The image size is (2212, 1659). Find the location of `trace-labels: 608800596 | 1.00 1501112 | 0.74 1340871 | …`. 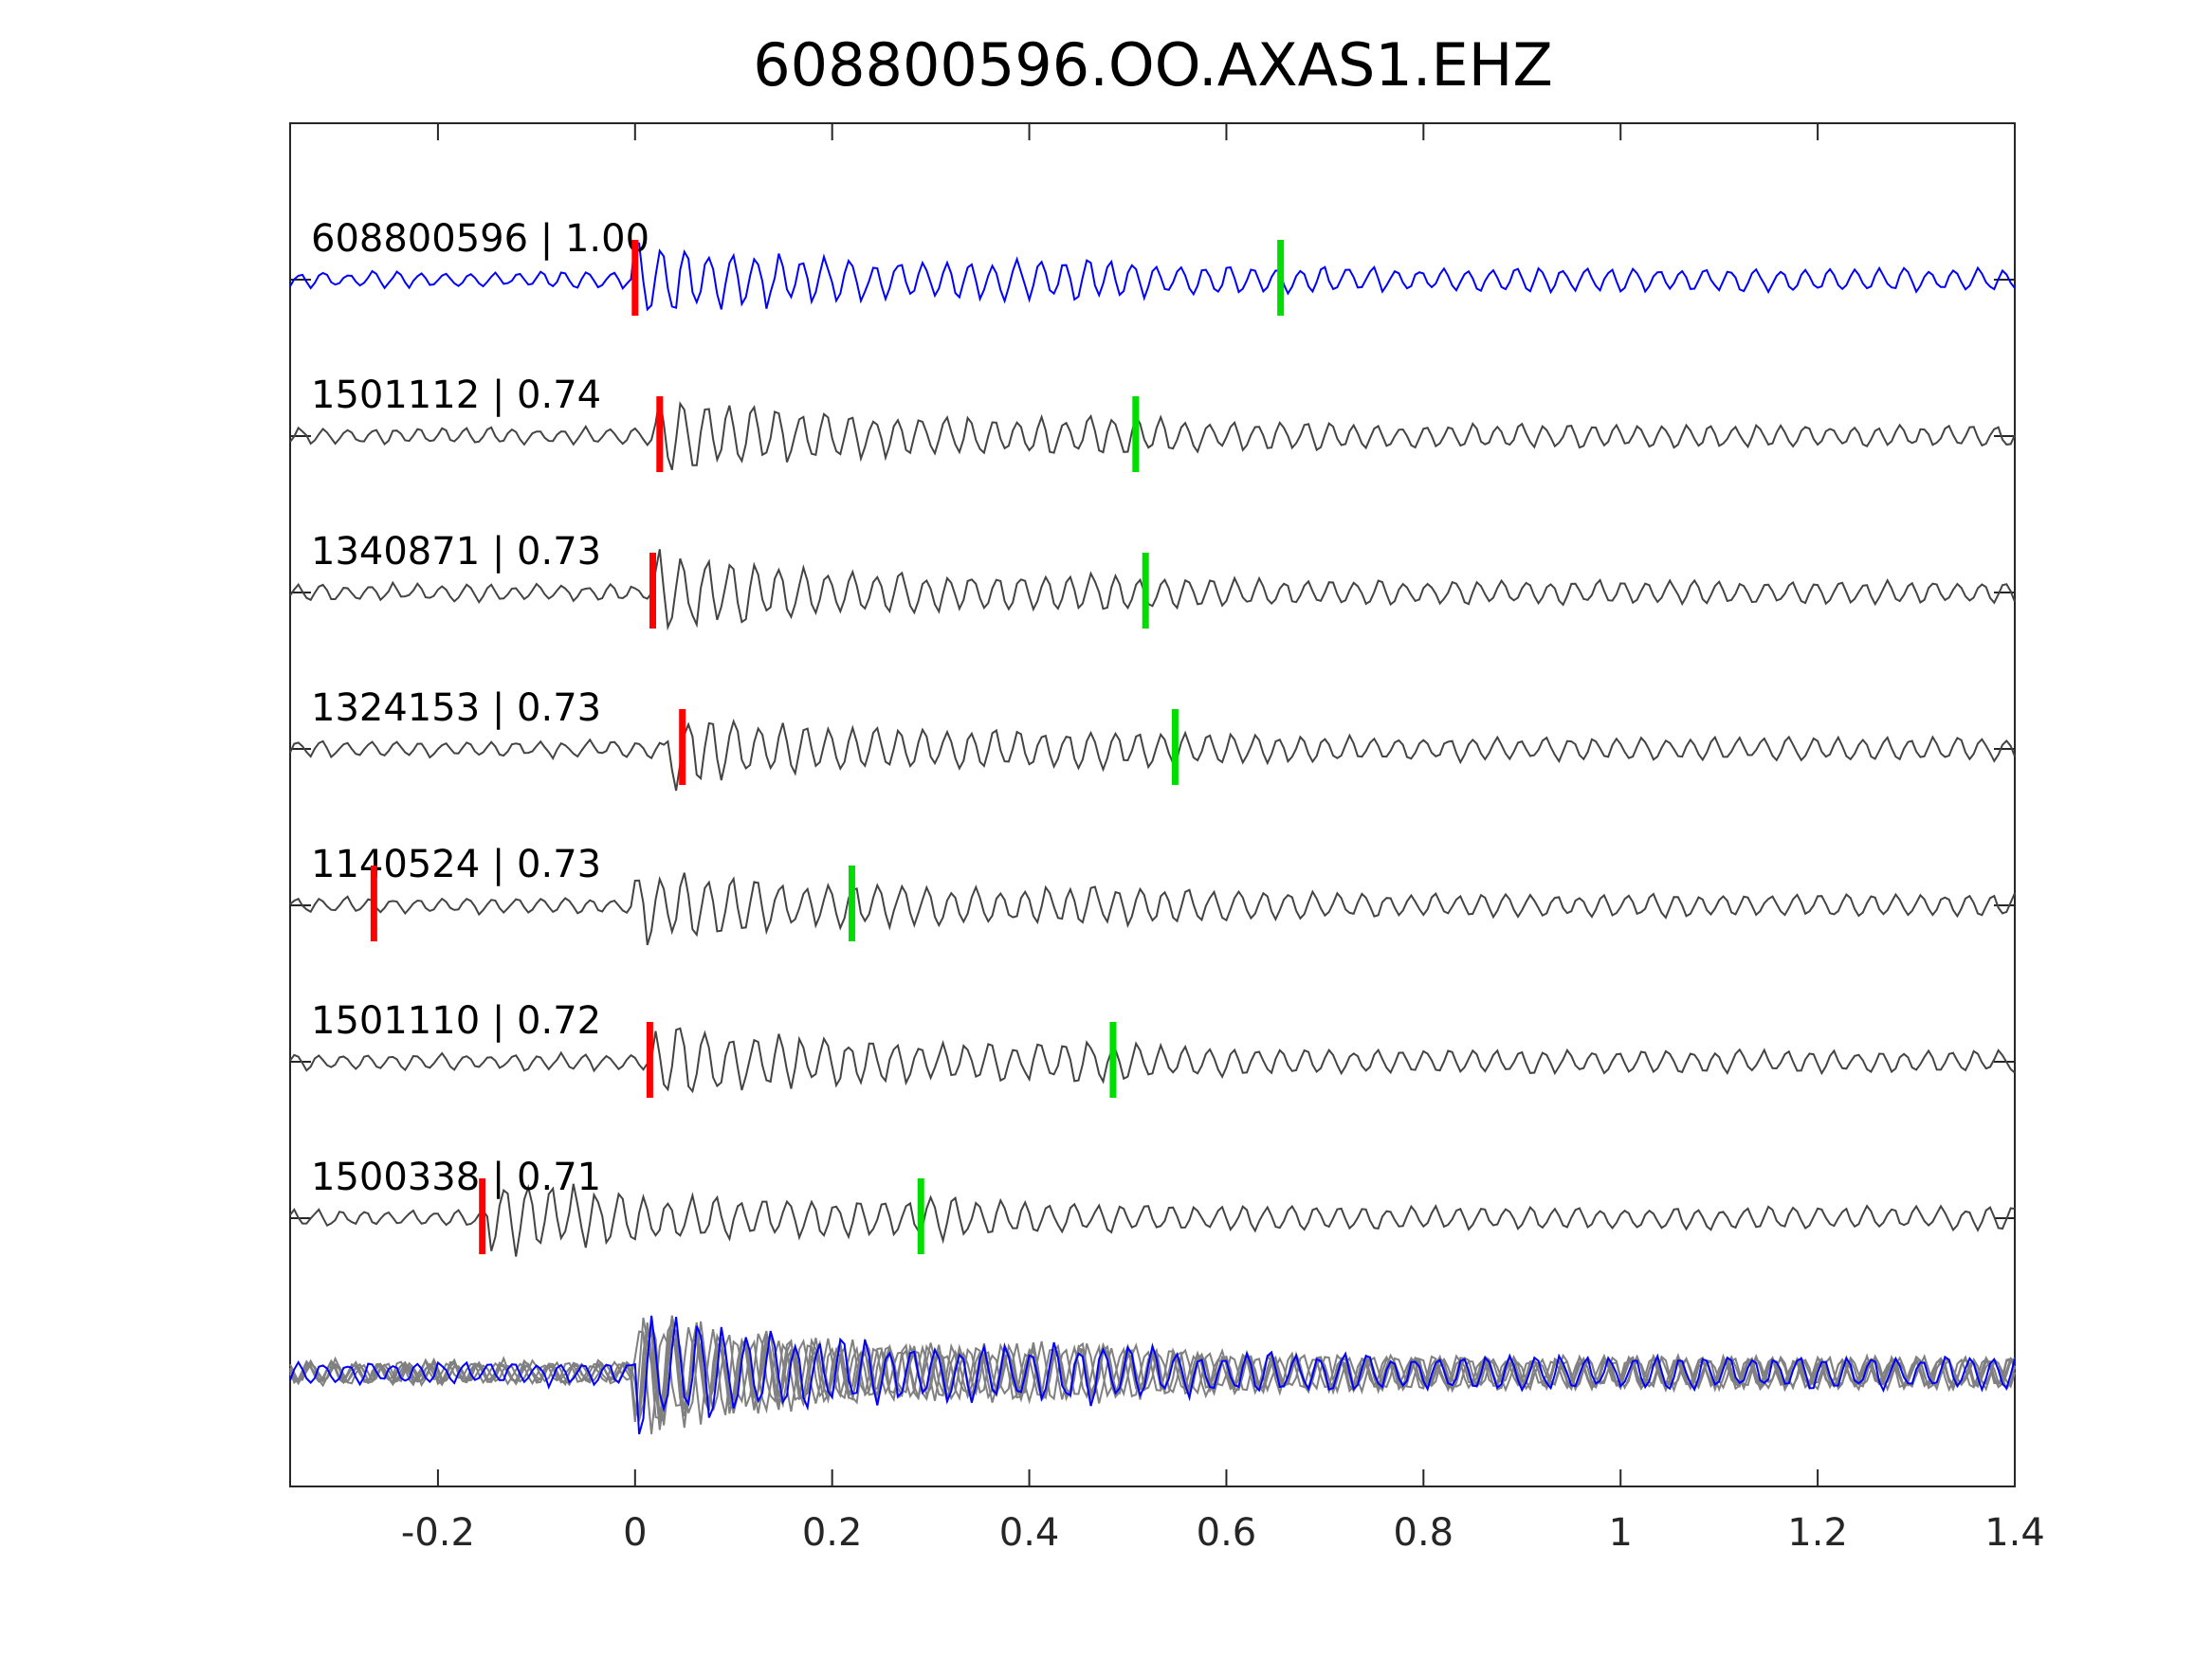

trace-labels: 608800596 | 1.00 1501112 | 0.74 1340871 | … is located at coordinates (480, 708).